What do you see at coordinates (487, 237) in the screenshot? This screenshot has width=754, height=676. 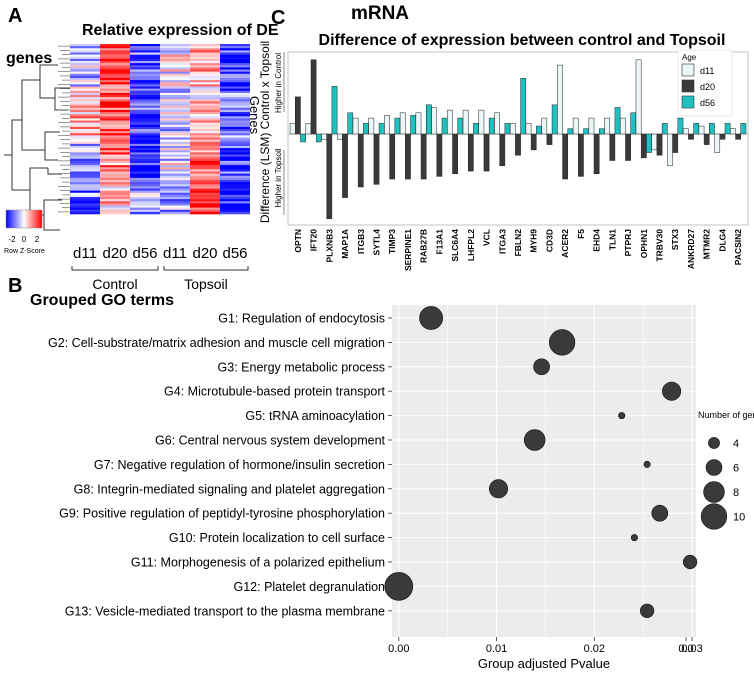 I see `mrna-gene-label: VCL` at bounding box center [487, 237].